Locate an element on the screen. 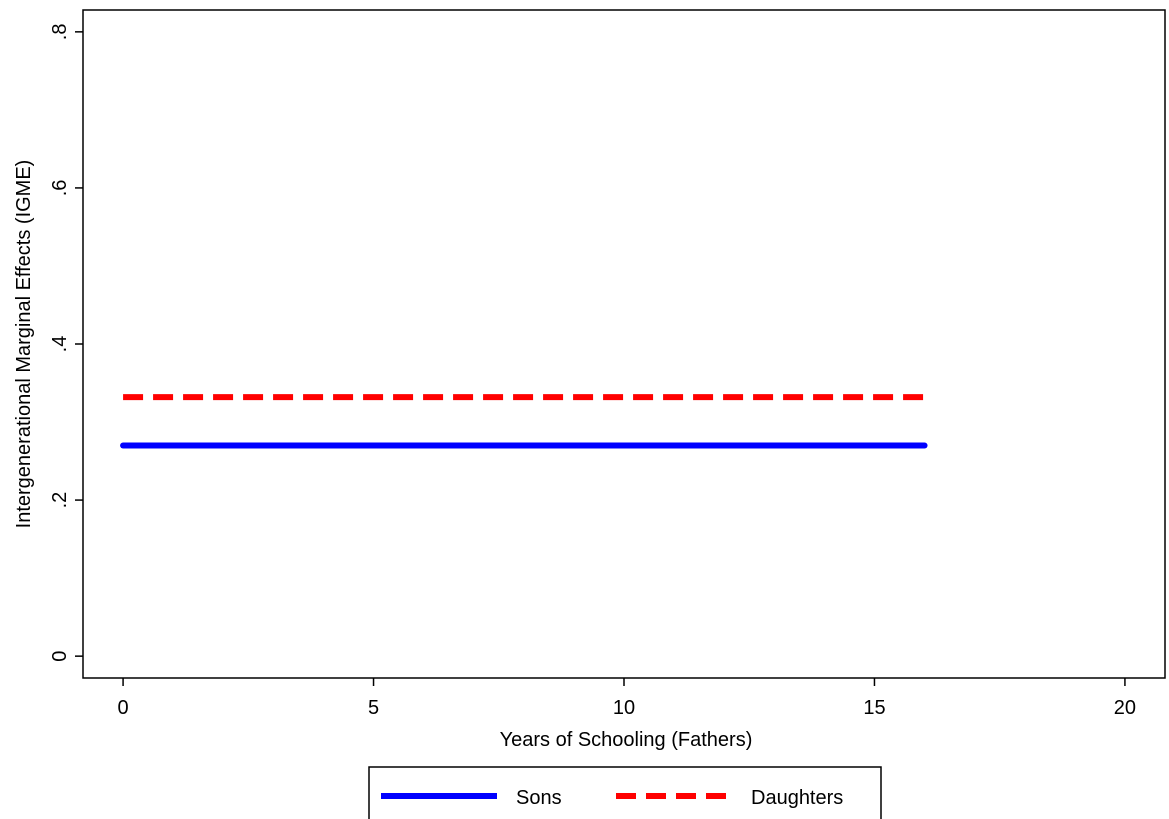 This screenshot has height=819, width=1169. legend: Sons Daughters is located at coordinates (625, 792).